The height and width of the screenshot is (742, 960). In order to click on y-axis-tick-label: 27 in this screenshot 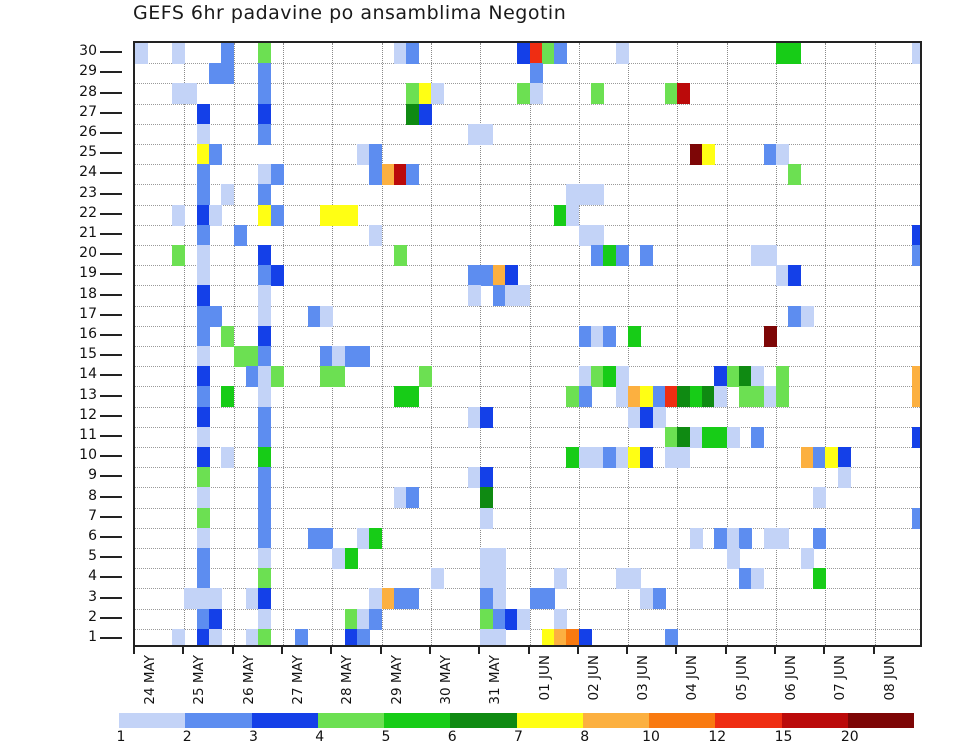, I will do `click(88, 111)`.